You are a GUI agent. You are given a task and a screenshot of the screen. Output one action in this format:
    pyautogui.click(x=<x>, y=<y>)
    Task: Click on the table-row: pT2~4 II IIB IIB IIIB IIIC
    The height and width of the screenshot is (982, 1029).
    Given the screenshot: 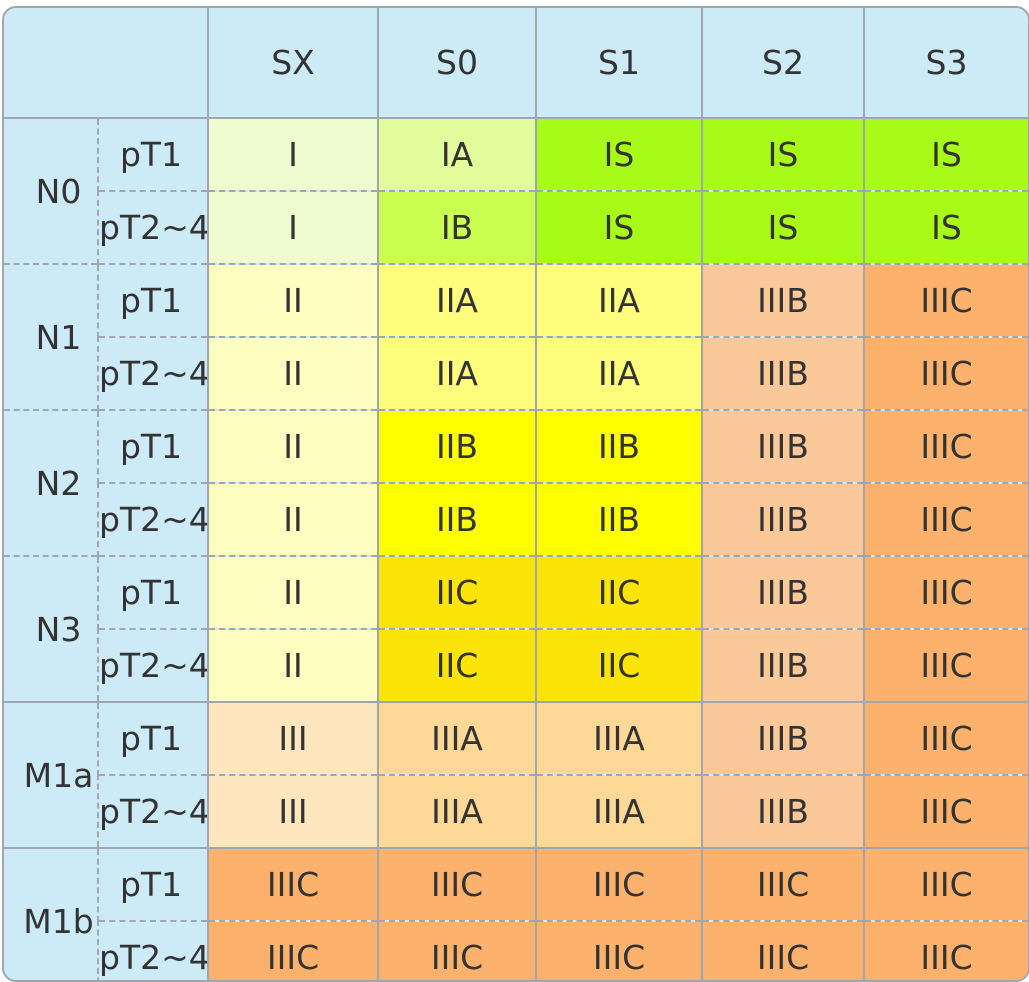 What is the action you would take?
    pyautogui.click(x=516, y=519)
    